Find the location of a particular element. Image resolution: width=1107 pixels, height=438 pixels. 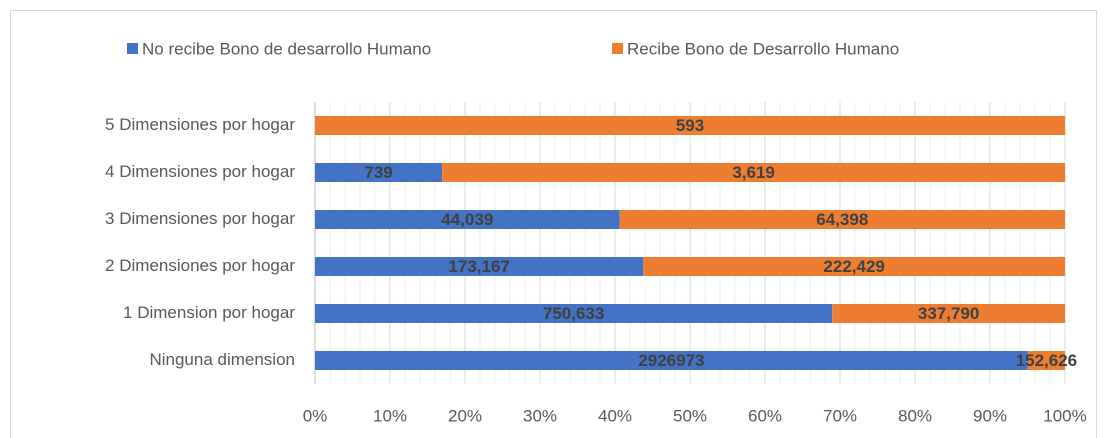

y-tick-label: 4 Dimensiones por hogar is located at coordinates (200, 171).